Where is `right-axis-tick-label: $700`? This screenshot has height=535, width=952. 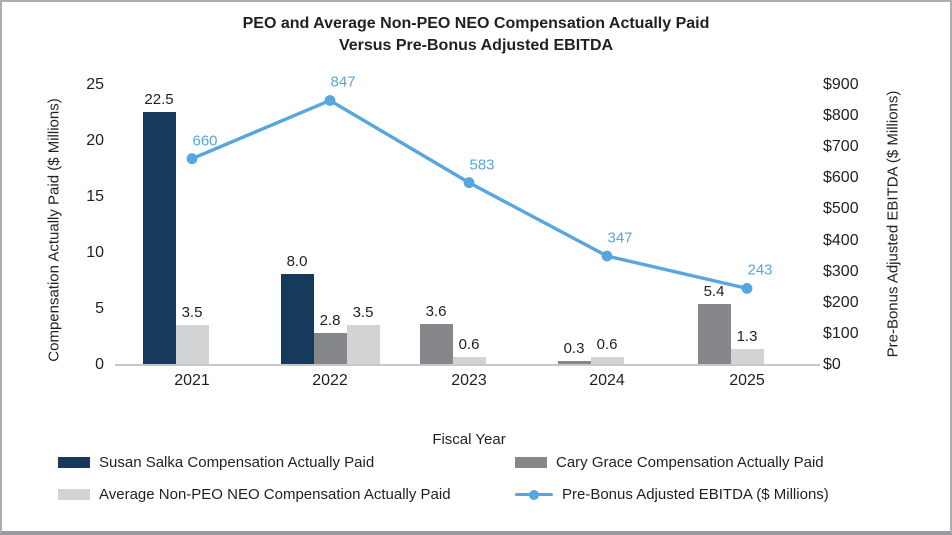 right-axis-tick-label: $700 is located at coordinates (841, 147).